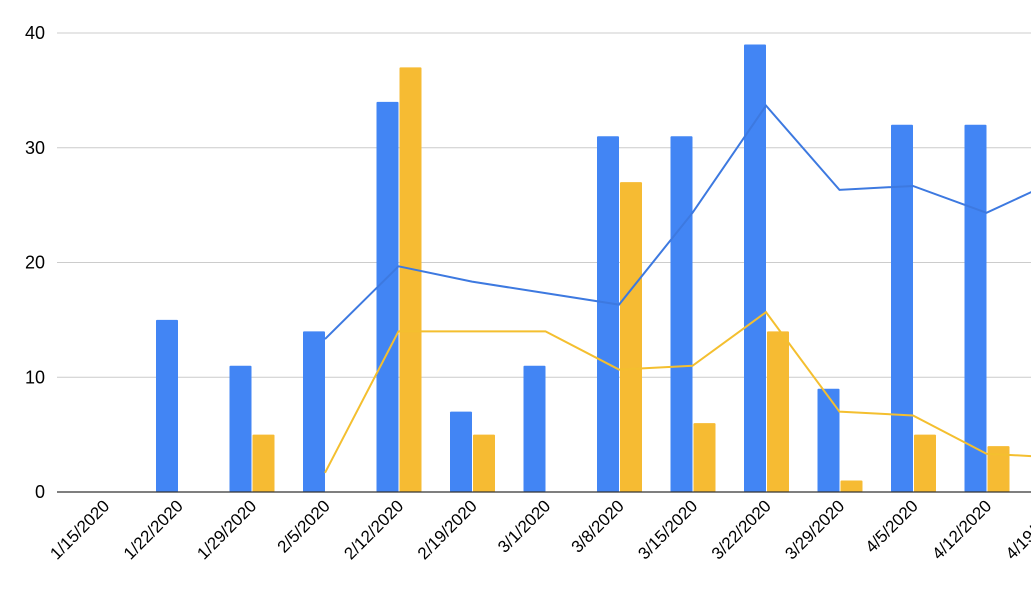 This screenshot has height=592, width=1031. Describe the element at coordinates (484, 463) in the screenshot. I see `bar-series2-2/19/2020` at that location.